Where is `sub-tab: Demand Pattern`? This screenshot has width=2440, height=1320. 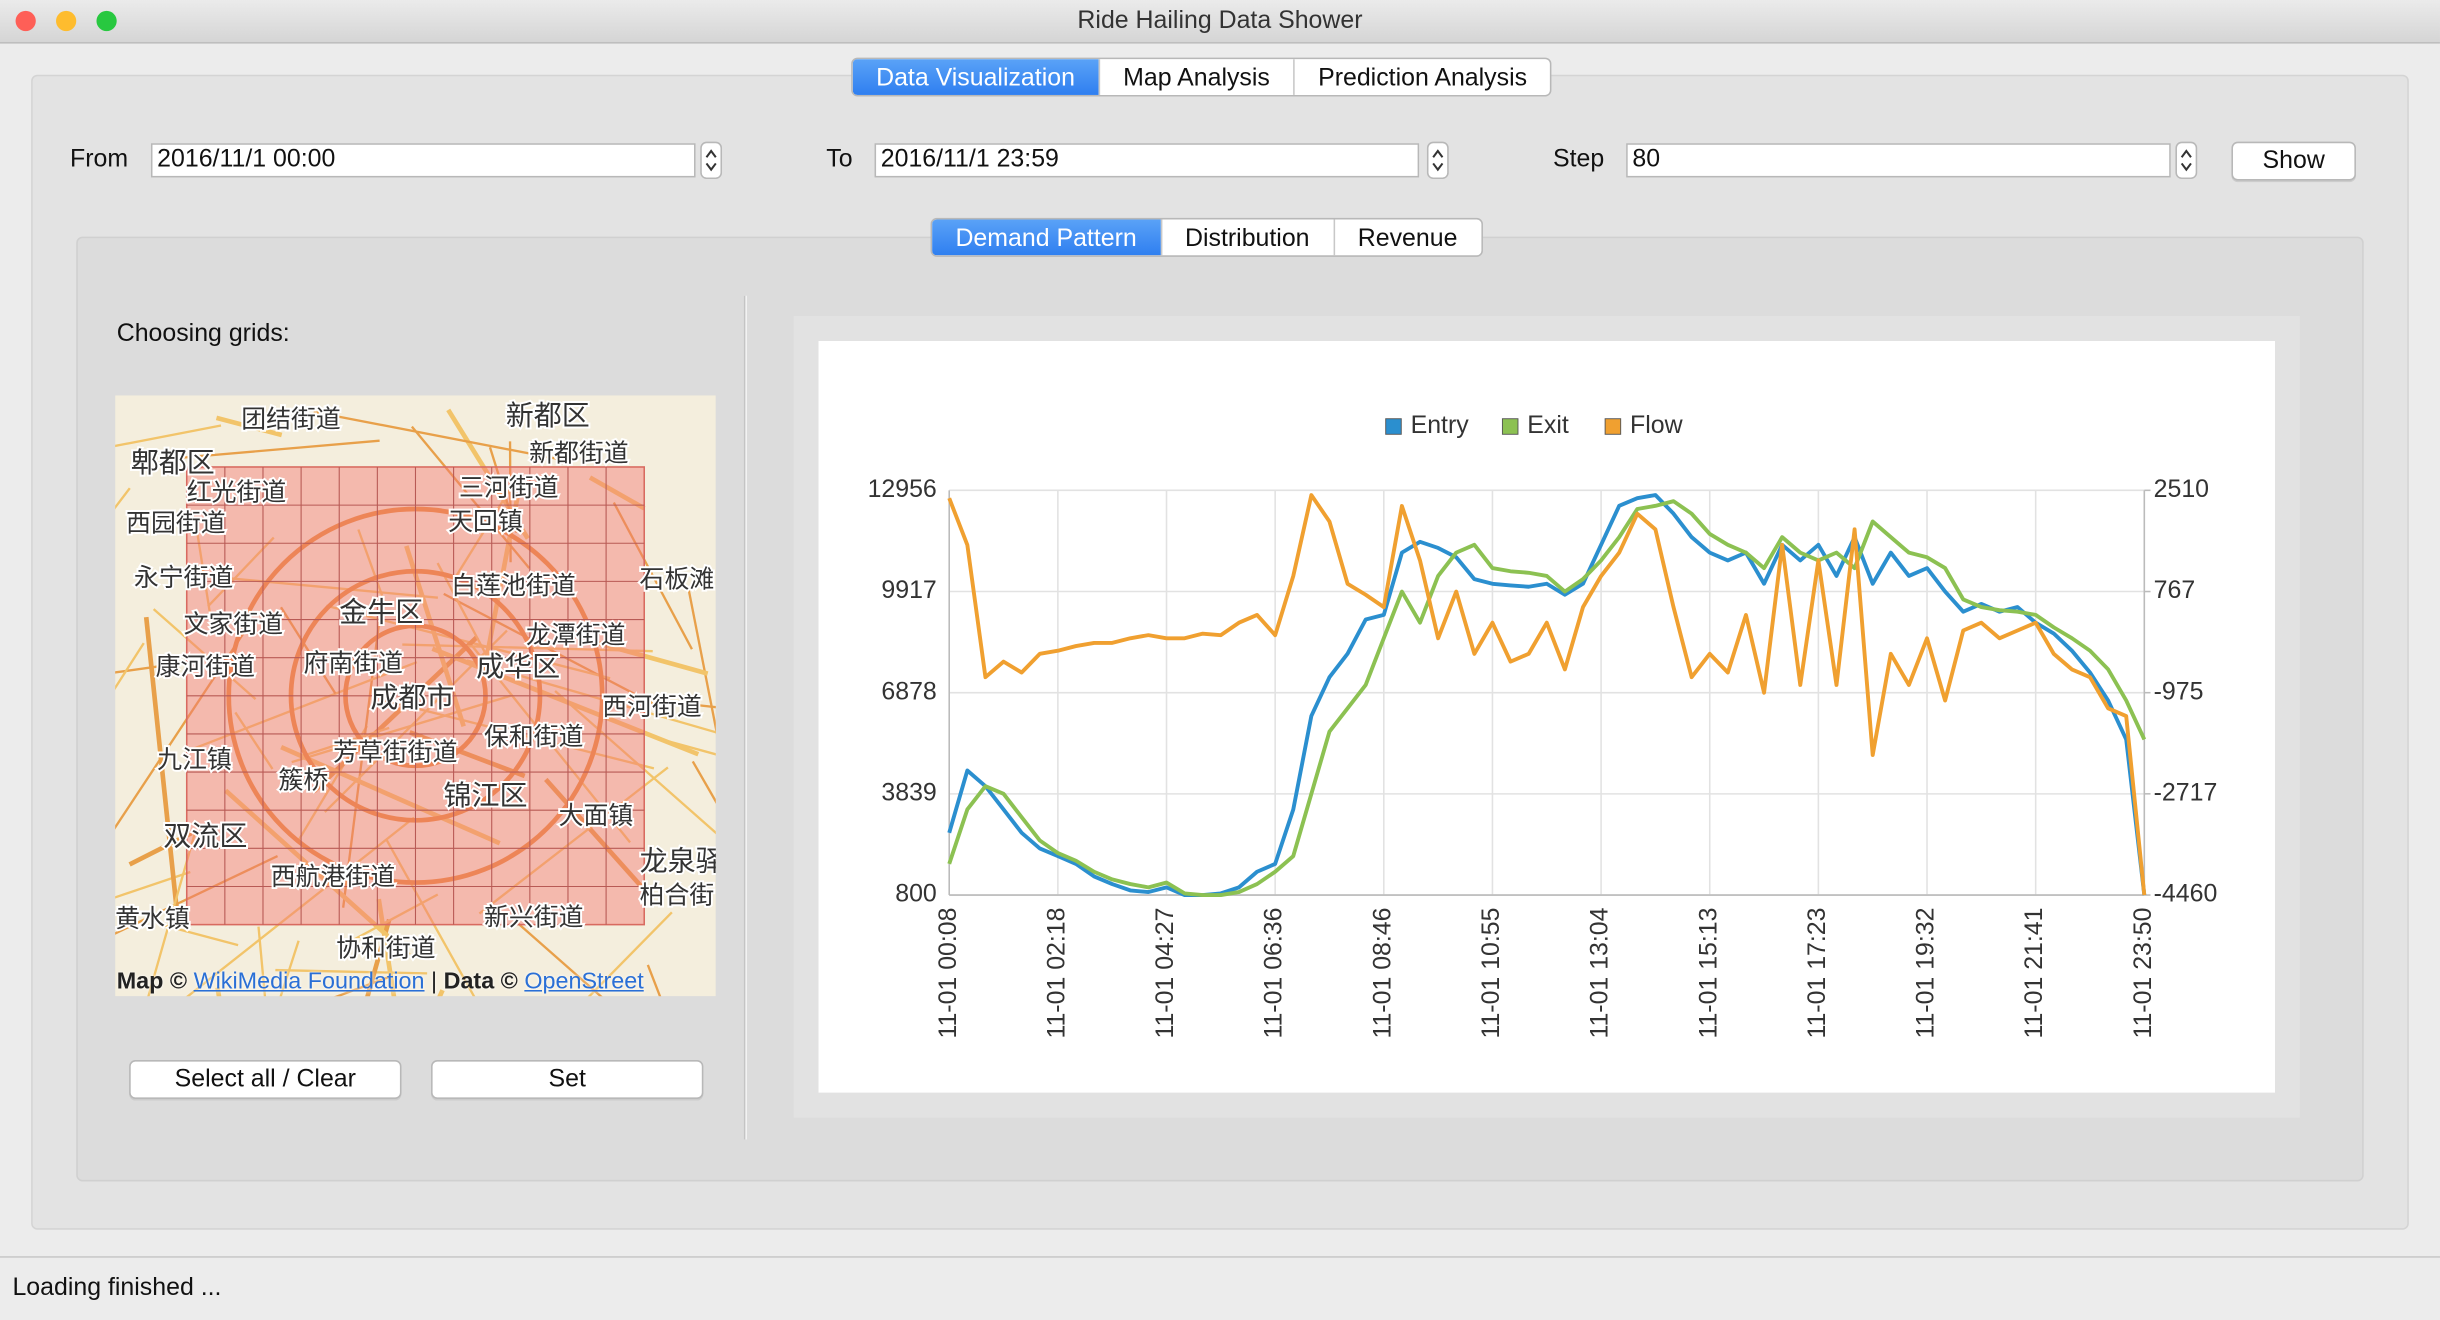 sub-tab: Demand Pattern is located at coordinates (1047, 237).